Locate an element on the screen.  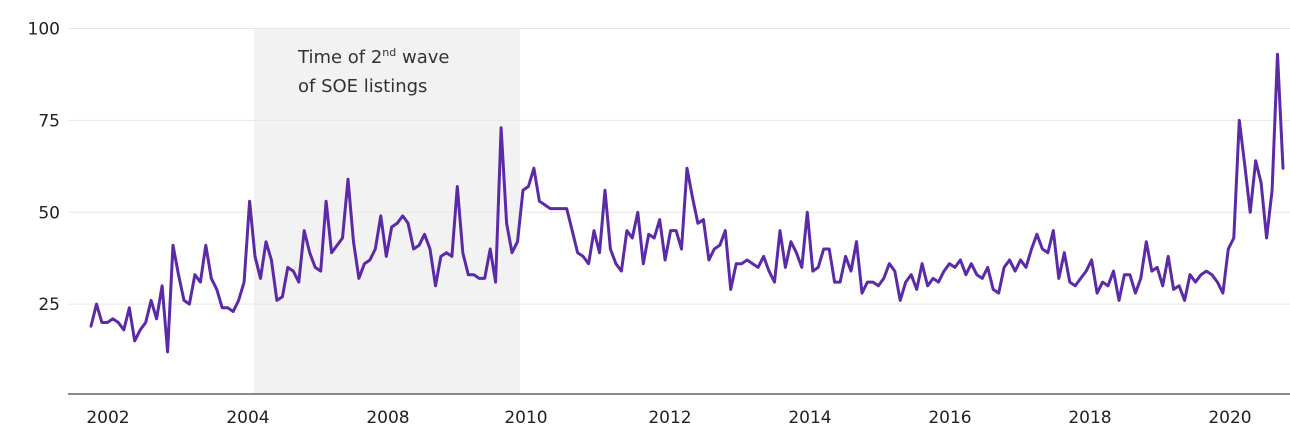
x-tick-label: 2002 is located at coordinates (107, 418).